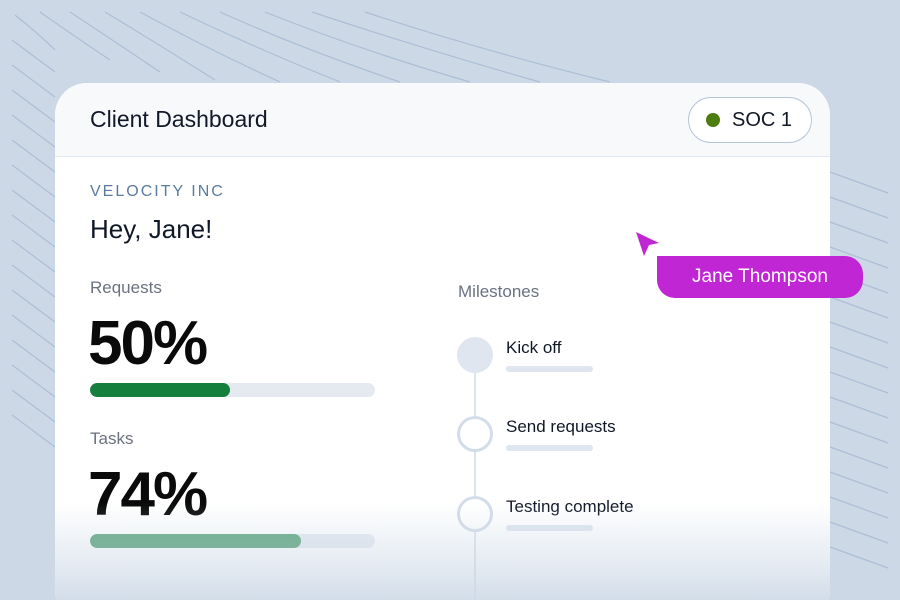 This screenshot has width=900, height=600. Describe the element at coordinates (570, 506) in the screenshot. I see `milestone-testing-complete: Testing complete` at that location.